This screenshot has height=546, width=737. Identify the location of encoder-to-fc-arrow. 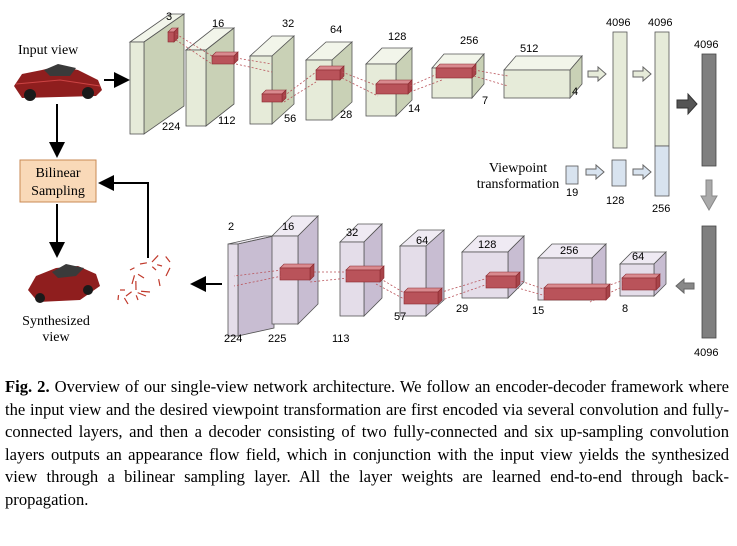
(597, 74).